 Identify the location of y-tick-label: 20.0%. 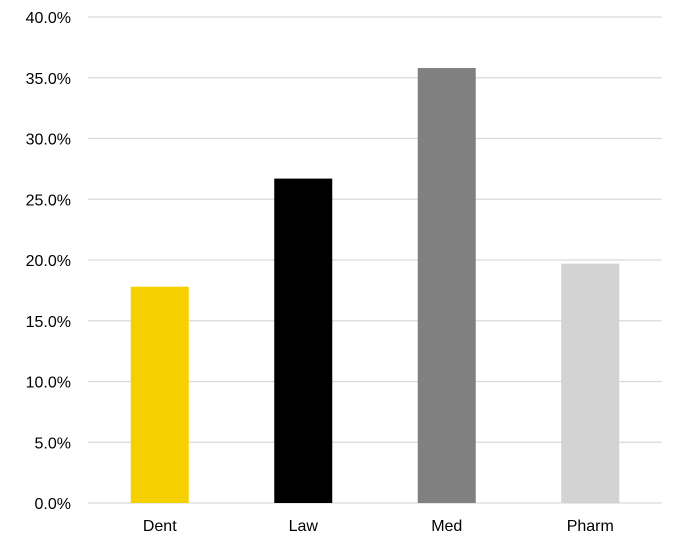
(48, 261).